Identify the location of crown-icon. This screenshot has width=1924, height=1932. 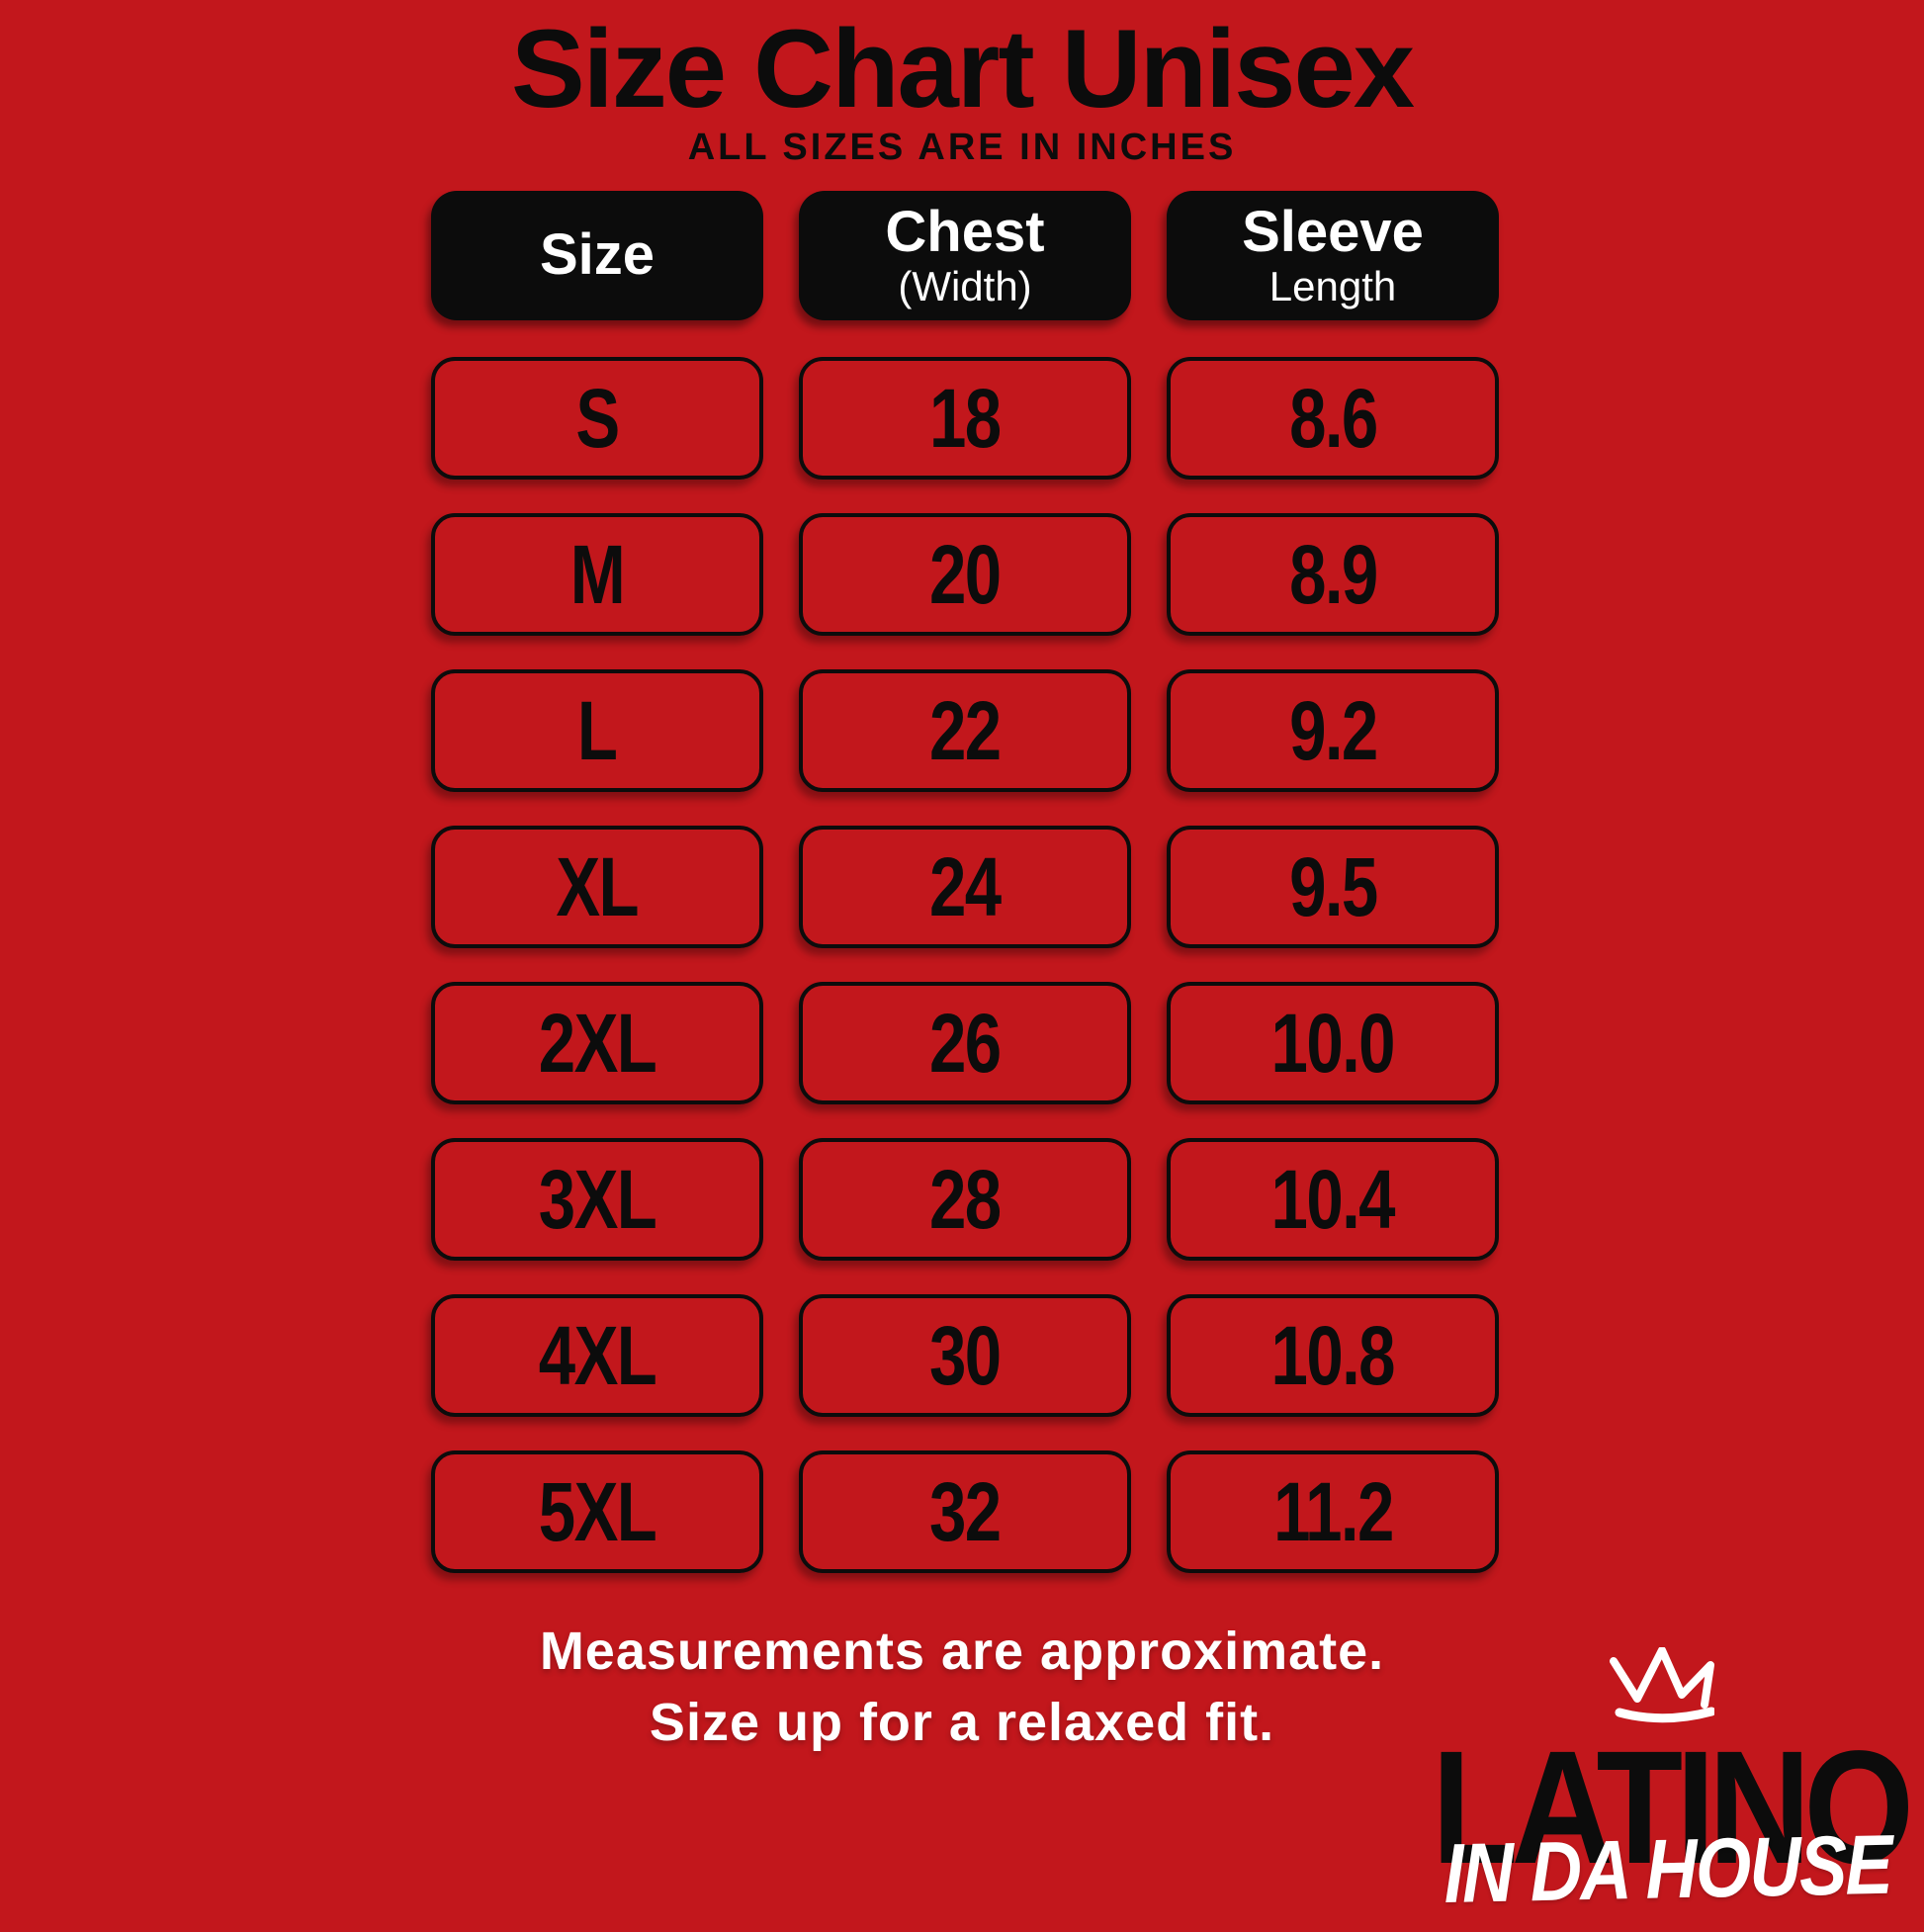
(1662, 1685).